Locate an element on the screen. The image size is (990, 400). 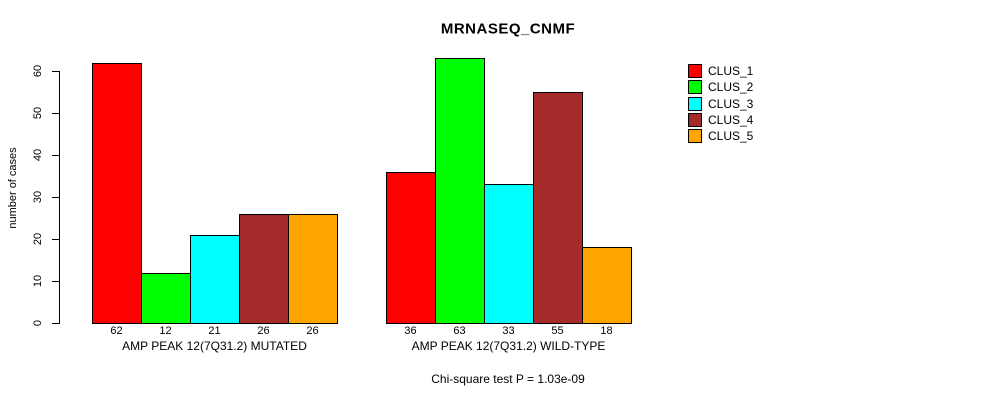
chi-square-annotation: Chi-square test P = 1.03e-09 is located at coordinates (508, 379).